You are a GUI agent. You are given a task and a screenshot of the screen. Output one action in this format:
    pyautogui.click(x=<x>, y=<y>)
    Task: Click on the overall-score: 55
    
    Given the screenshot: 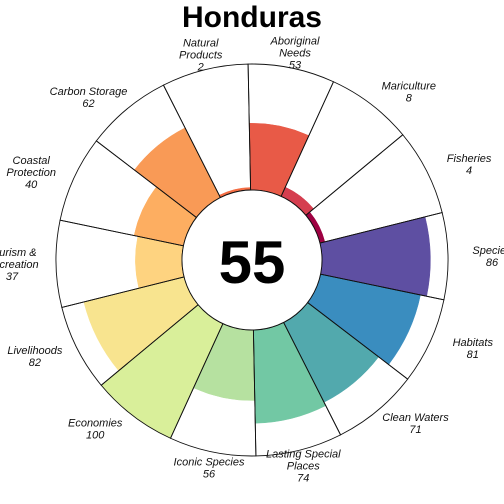 What is the action you would take?
    pyautogui.click(x=252, y=262)
    